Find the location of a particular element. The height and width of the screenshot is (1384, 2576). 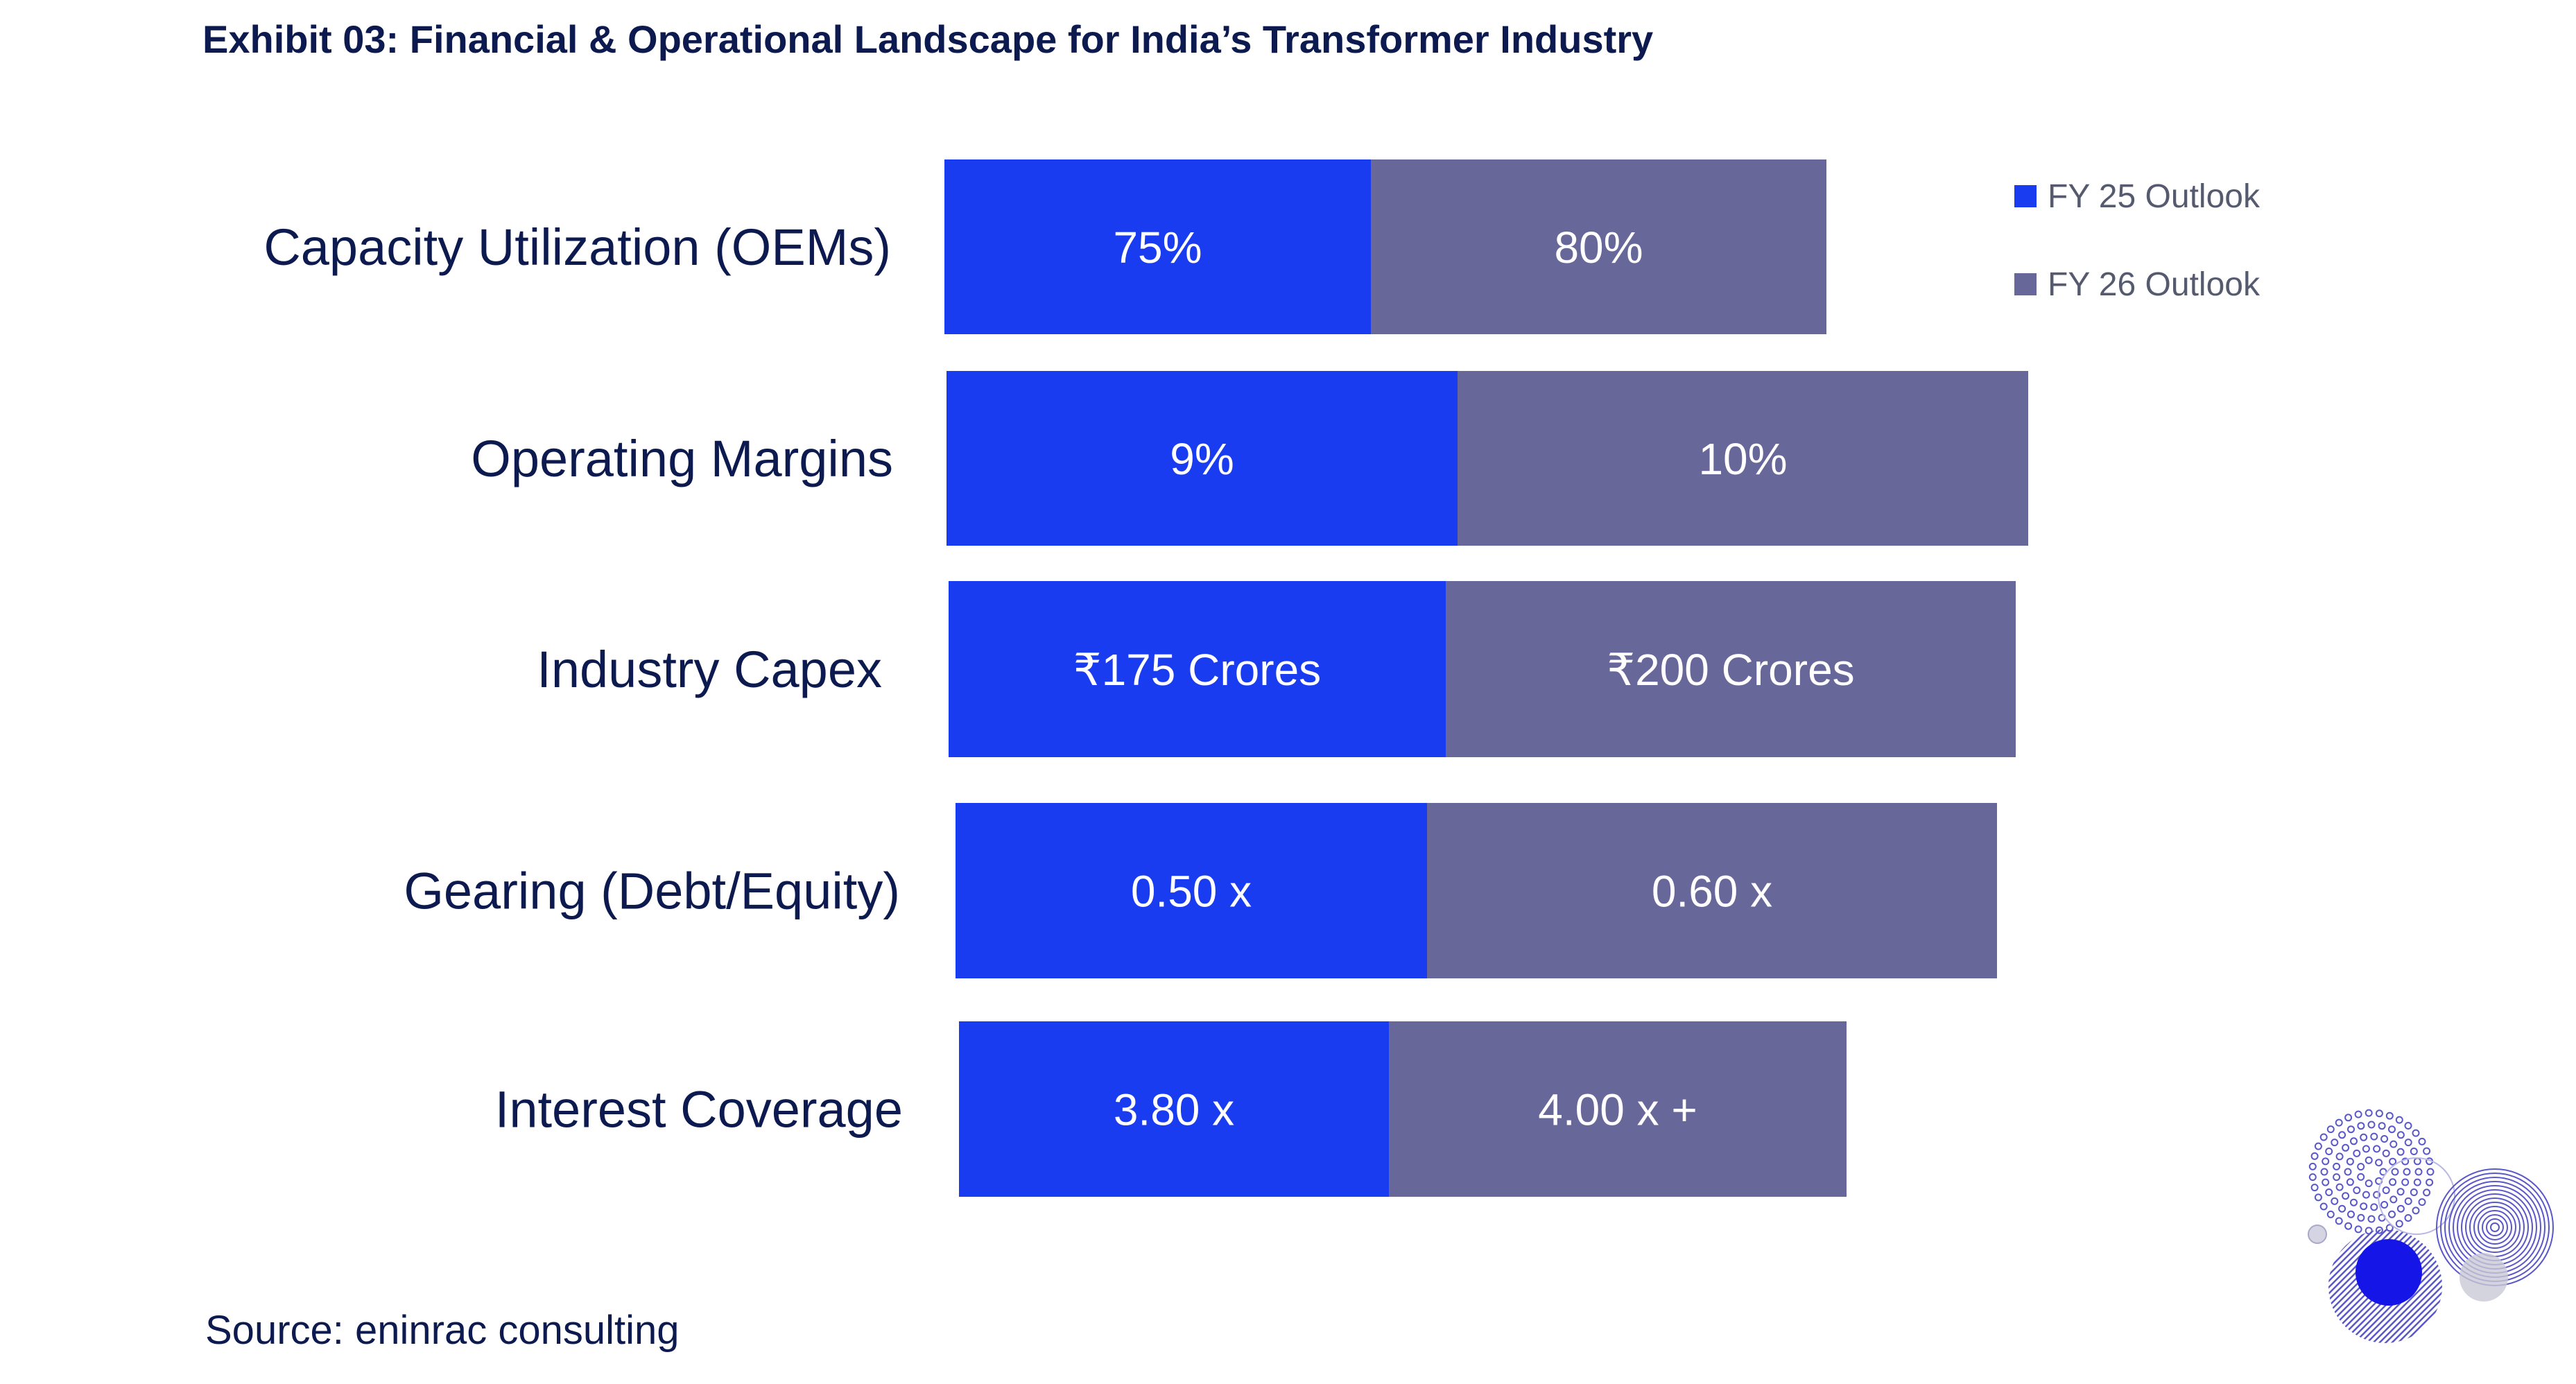

data-label-fy26: 10% is located at coordinates (1742, 459).